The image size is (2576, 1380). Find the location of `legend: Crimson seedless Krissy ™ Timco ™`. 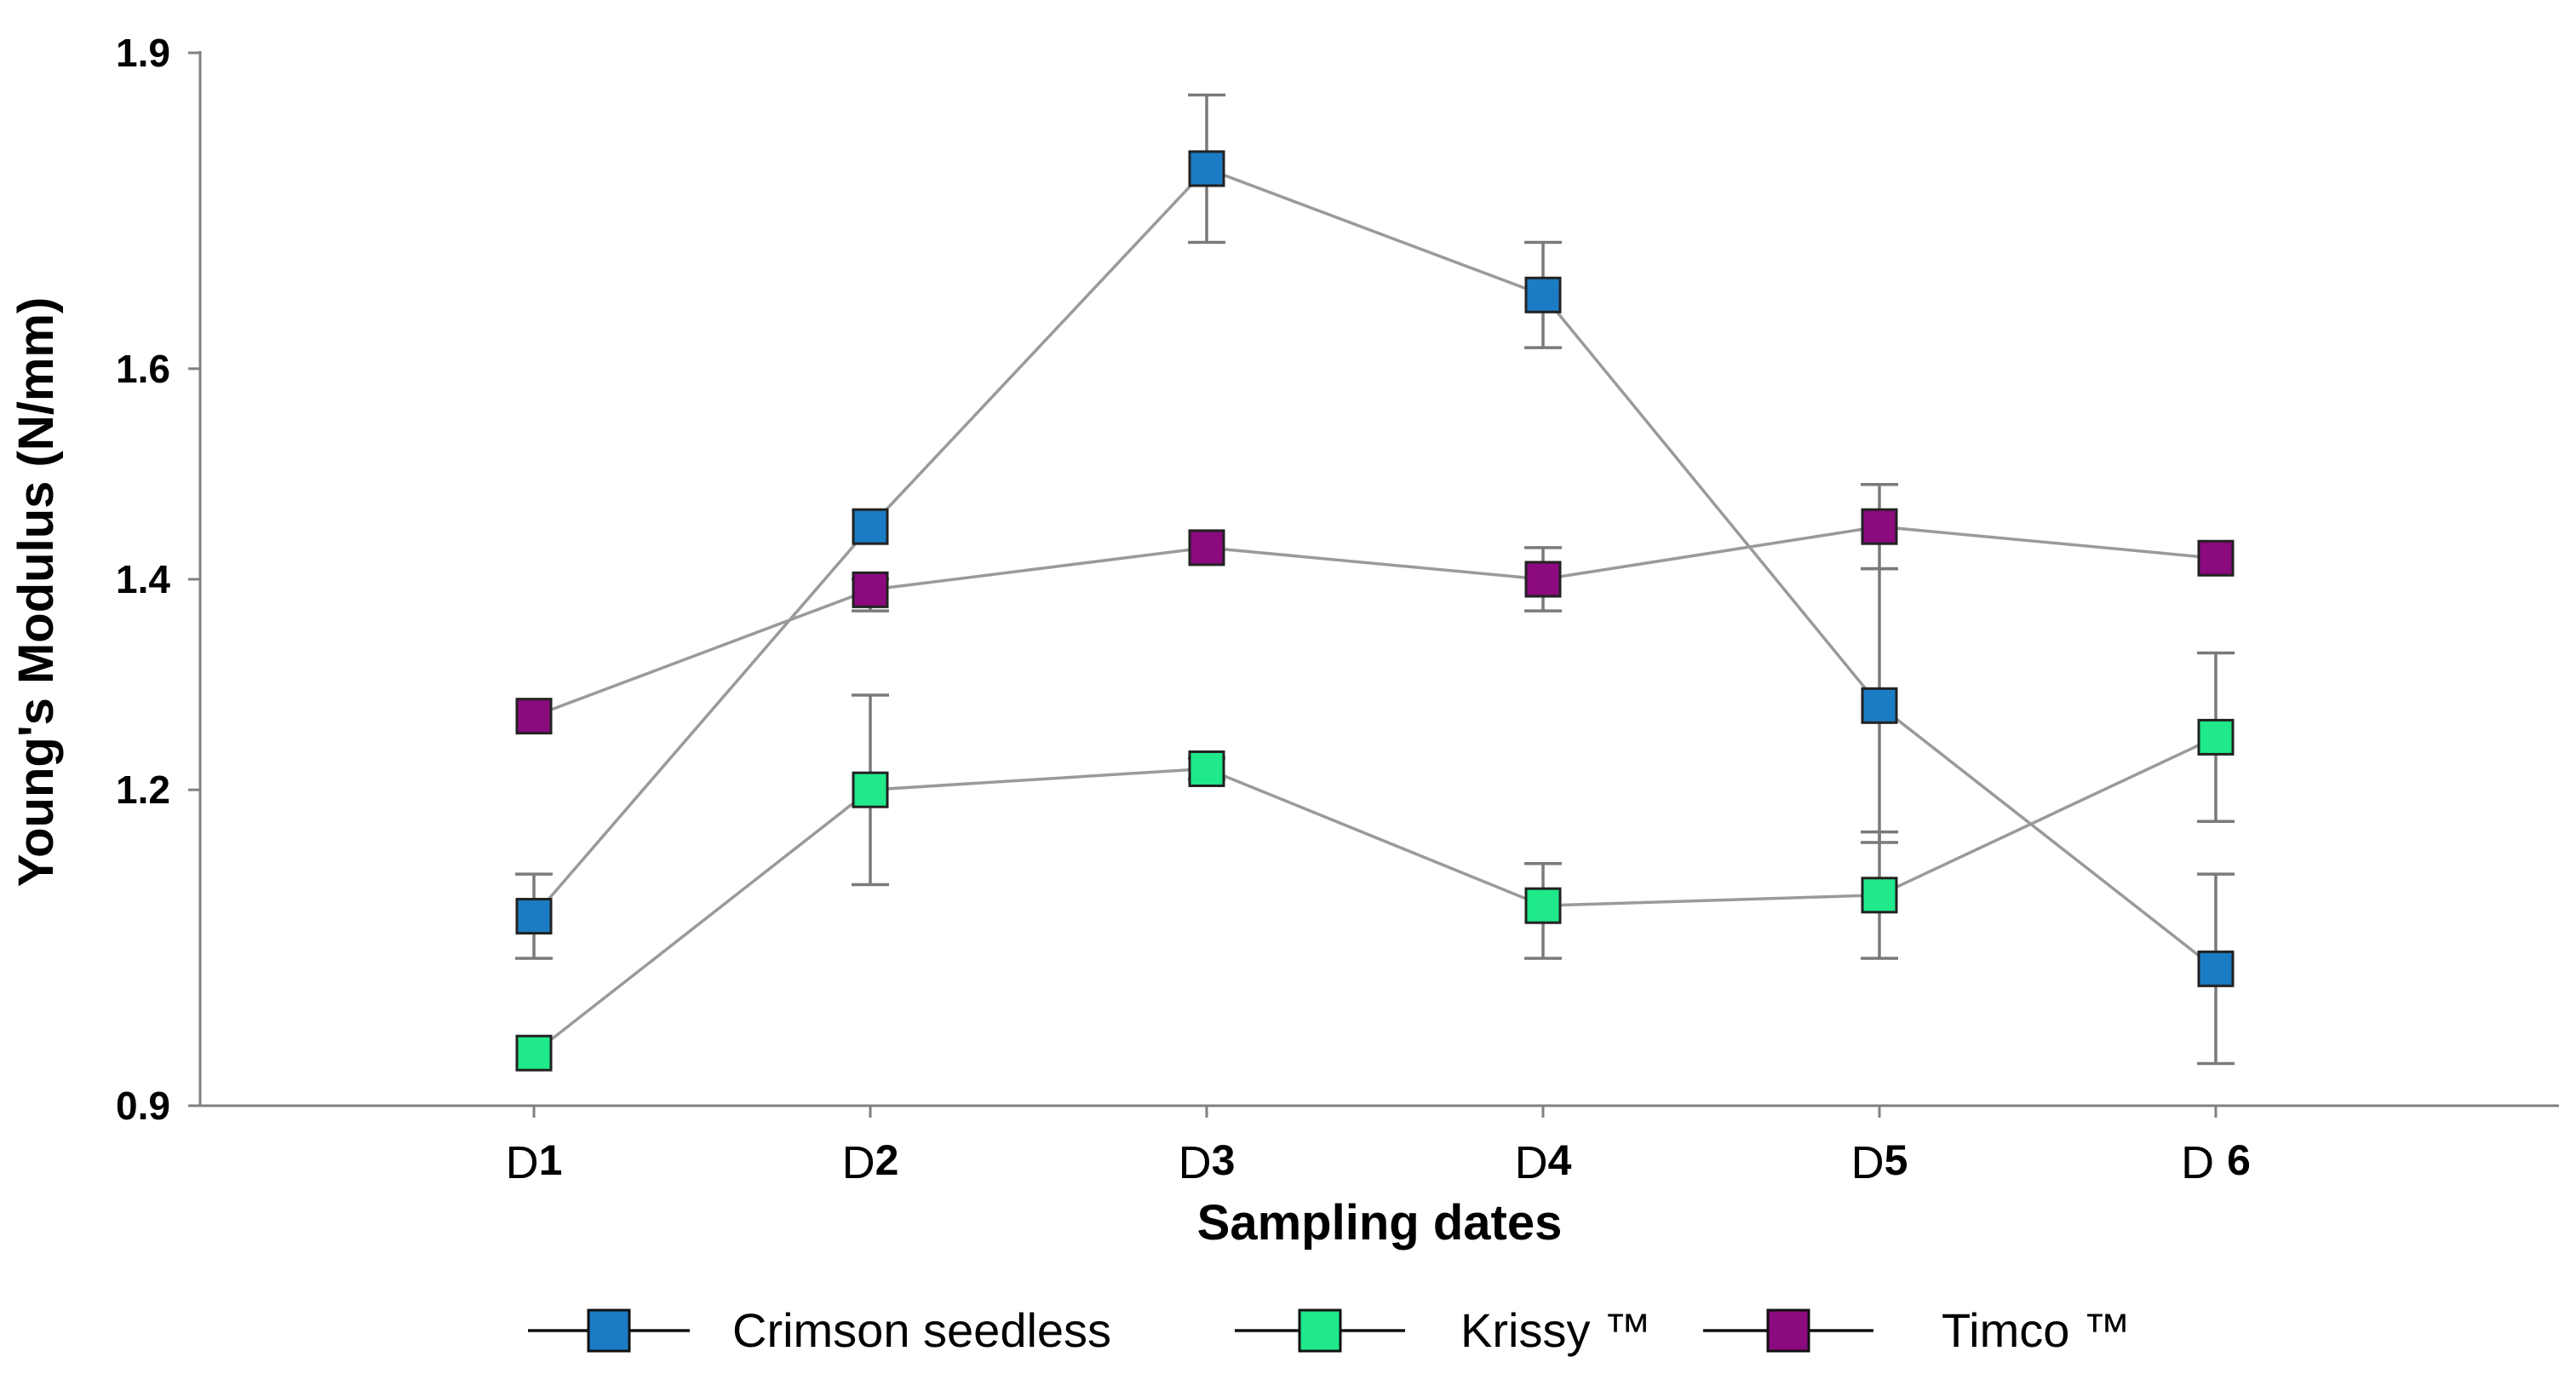

legend: Crimson seedless Krissy ™ Timco ™ is located at coordinates (1329, 1330).